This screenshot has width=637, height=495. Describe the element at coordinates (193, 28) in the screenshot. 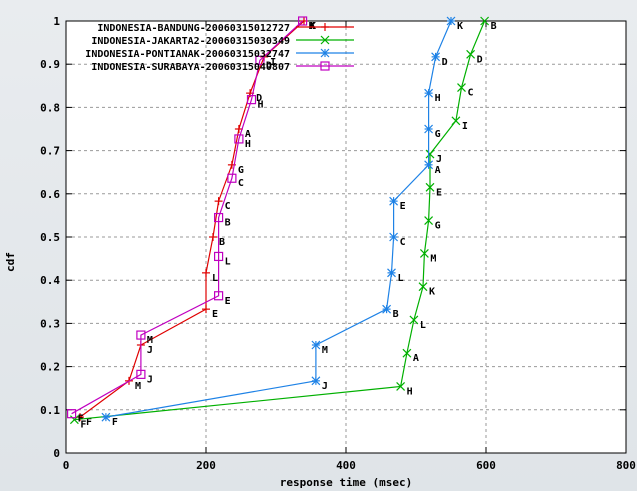

I see `legend-entry-label: INDONESIA-BANDUNG-20060315012727` at that location.